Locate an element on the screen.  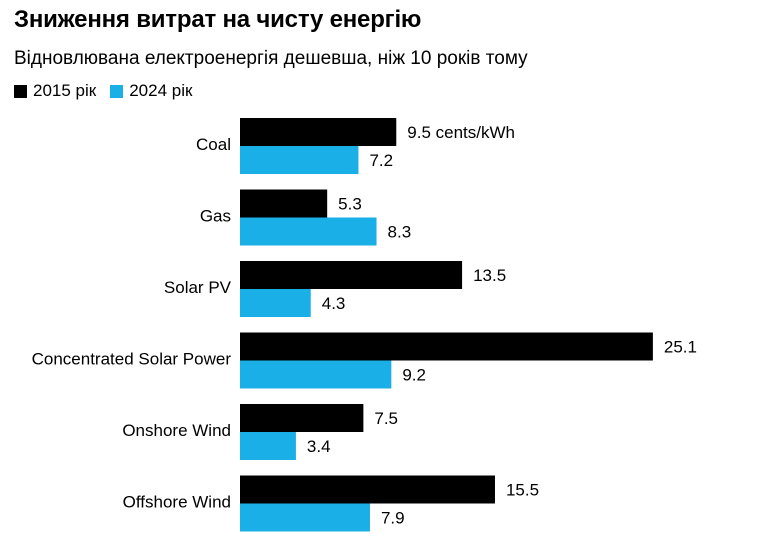
bar-solar-pv-2015 is located at coordinates (351, 275).